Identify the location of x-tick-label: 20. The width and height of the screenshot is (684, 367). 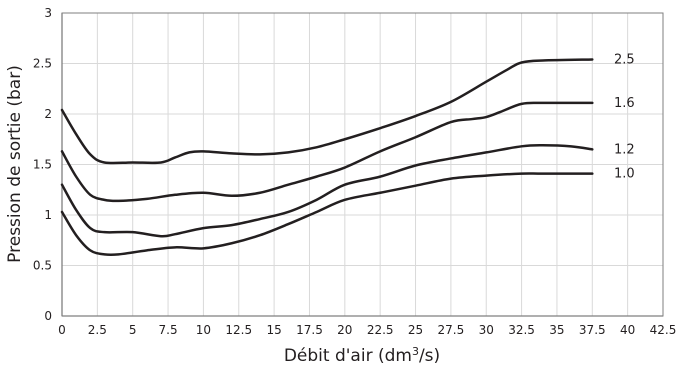
(344, 330).